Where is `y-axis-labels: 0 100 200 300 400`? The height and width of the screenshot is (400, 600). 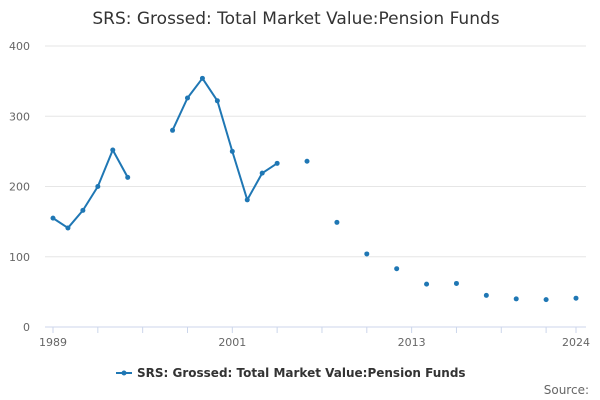
y-axis-labels: 0 100 200 300 400 is located at coordinates (19, 187).